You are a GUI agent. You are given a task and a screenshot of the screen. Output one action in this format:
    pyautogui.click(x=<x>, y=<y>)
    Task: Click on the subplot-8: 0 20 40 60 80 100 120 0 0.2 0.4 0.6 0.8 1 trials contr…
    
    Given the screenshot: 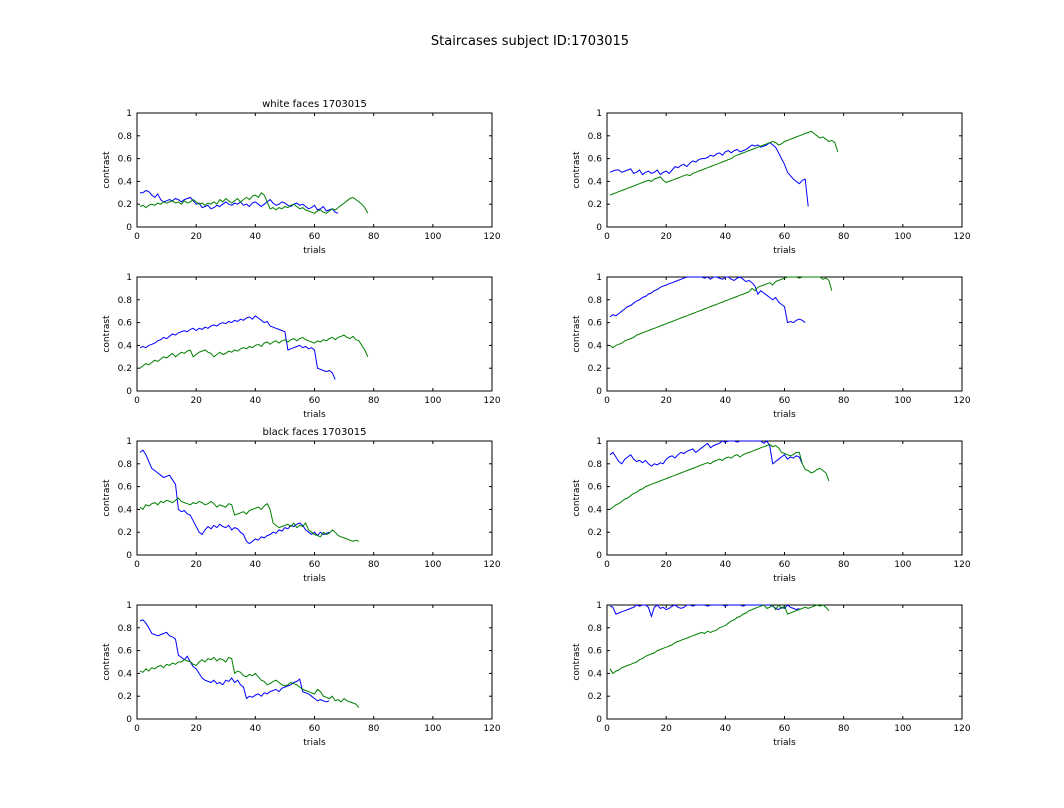 What is the action you would take?
    pyautogui.click(x=771, y=674)
    